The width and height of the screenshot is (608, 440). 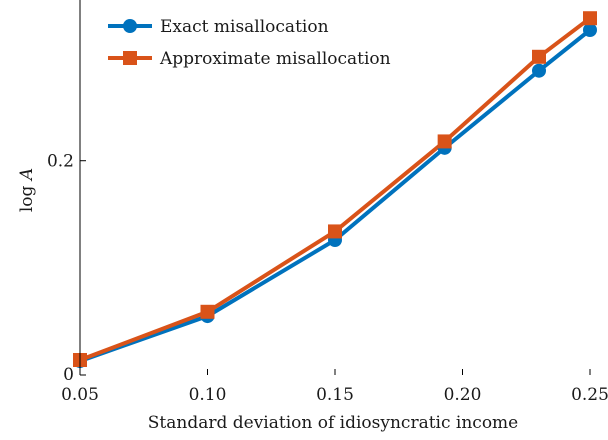 What do you see at coordinates (27, 196) in the screenshot?
I see `y-axis-label-prefix: log` at bounding box center [27, 196].